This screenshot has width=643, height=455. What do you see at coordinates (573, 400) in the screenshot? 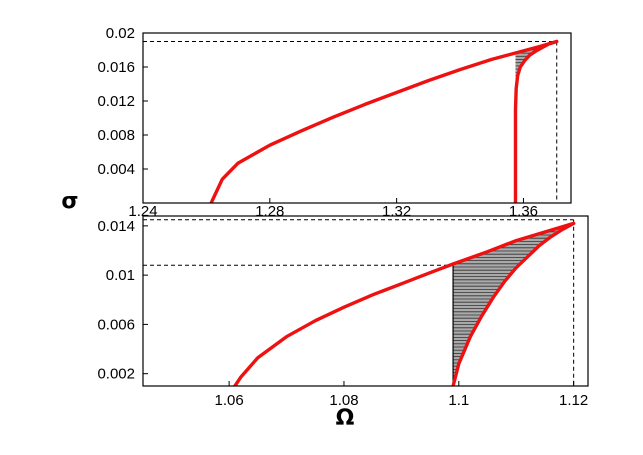
I see `bottom-x-tick-label: 1.12` at bounding box center [573, 400].